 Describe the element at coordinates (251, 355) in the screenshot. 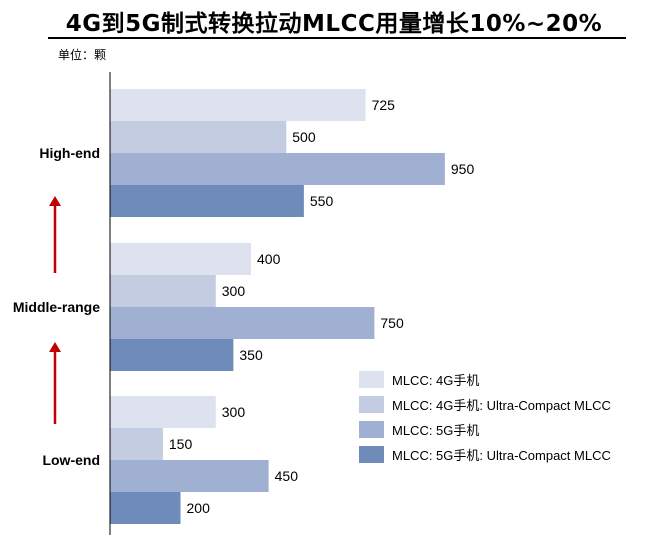

I see `data-label: 350` at that location.